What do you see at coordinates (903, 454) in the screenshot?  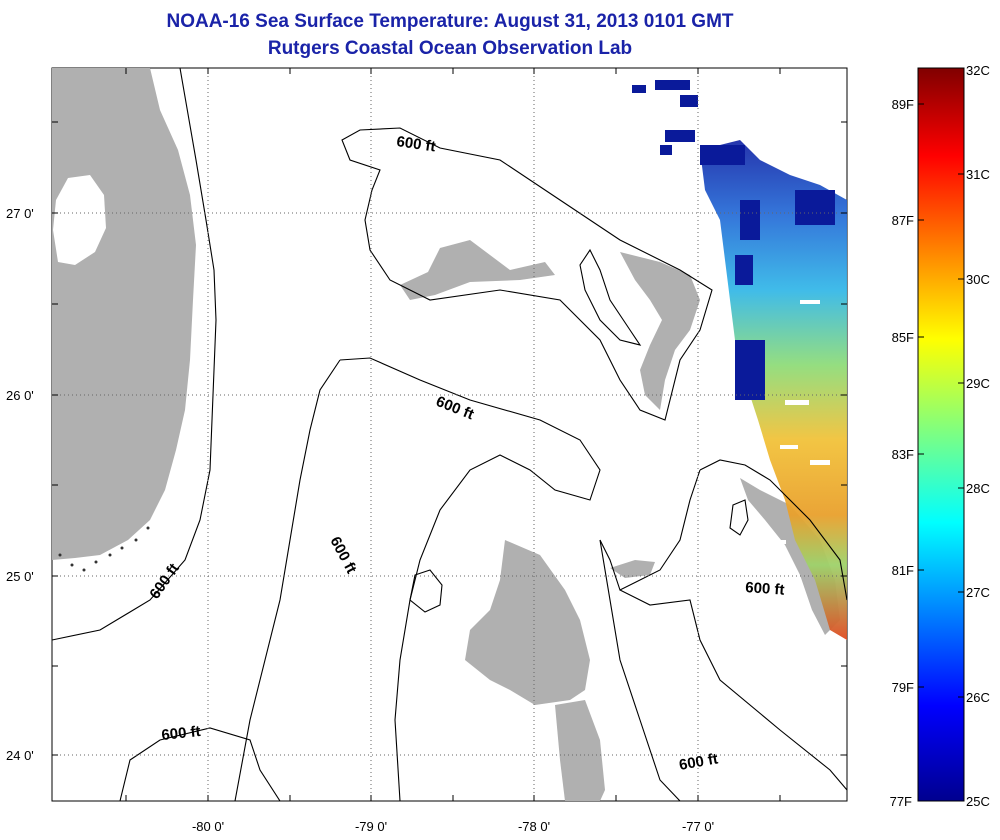 I see `fahrenheit-label: 83F` at bounding box center [903, 454].